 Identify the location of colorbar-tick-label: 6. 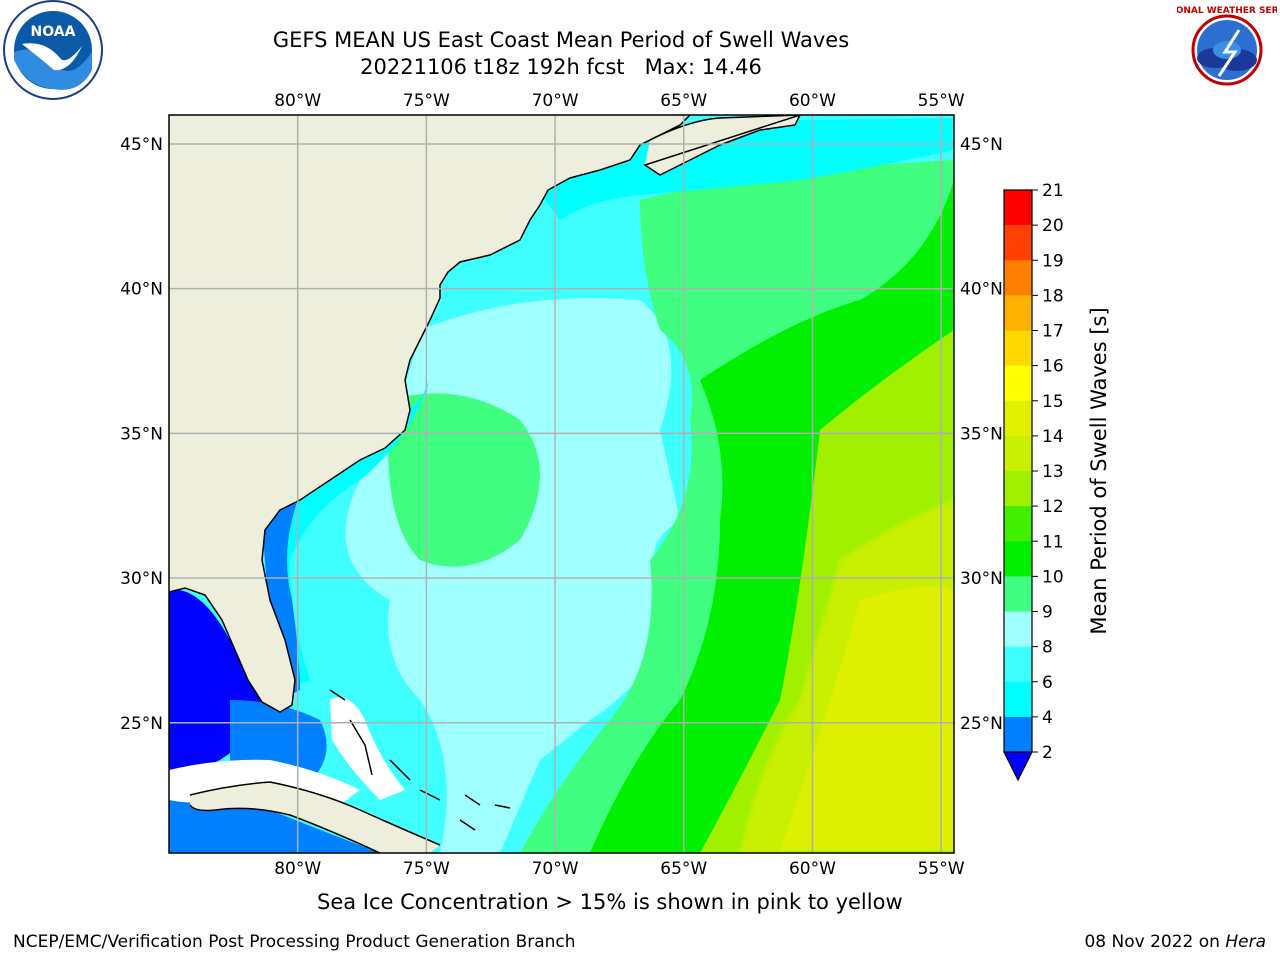
(1047, 683).